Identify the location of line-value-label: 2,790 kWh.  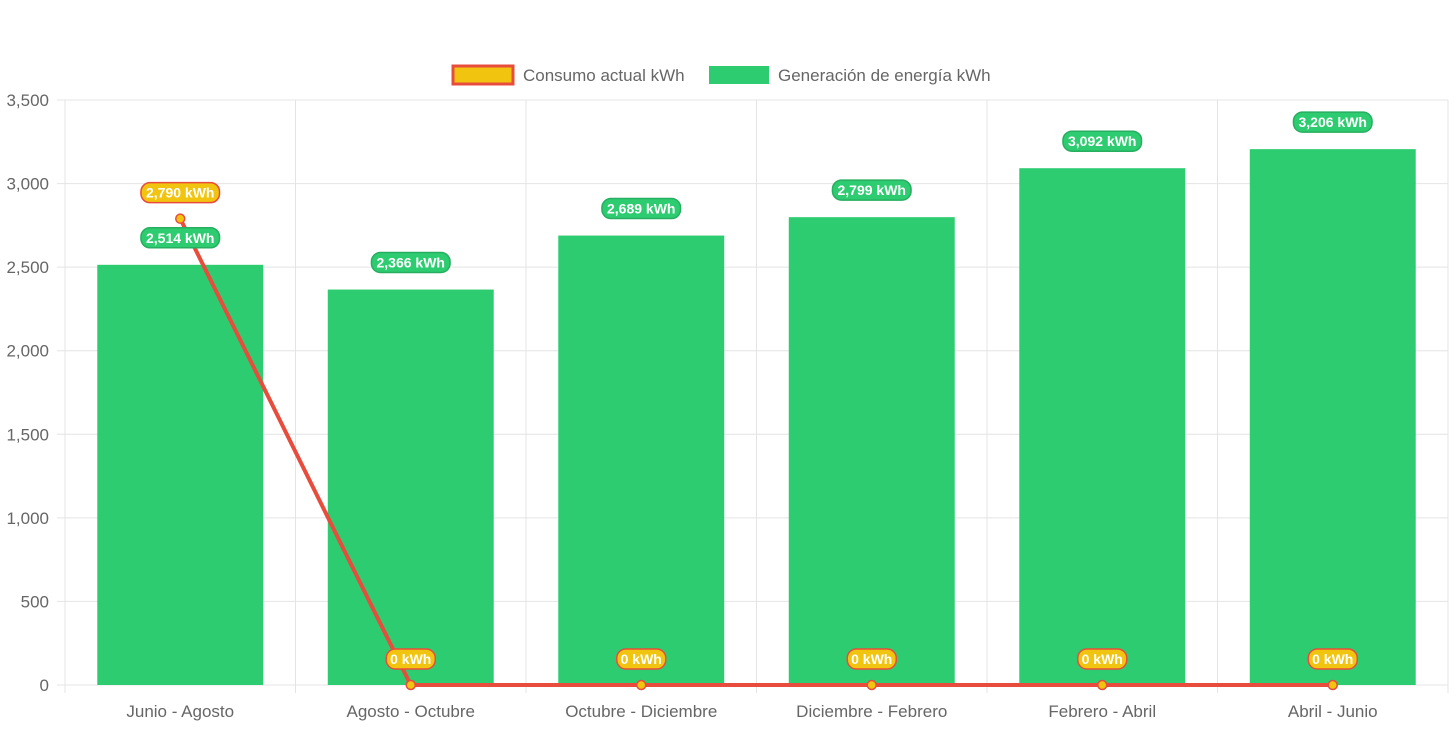
(180, 192).